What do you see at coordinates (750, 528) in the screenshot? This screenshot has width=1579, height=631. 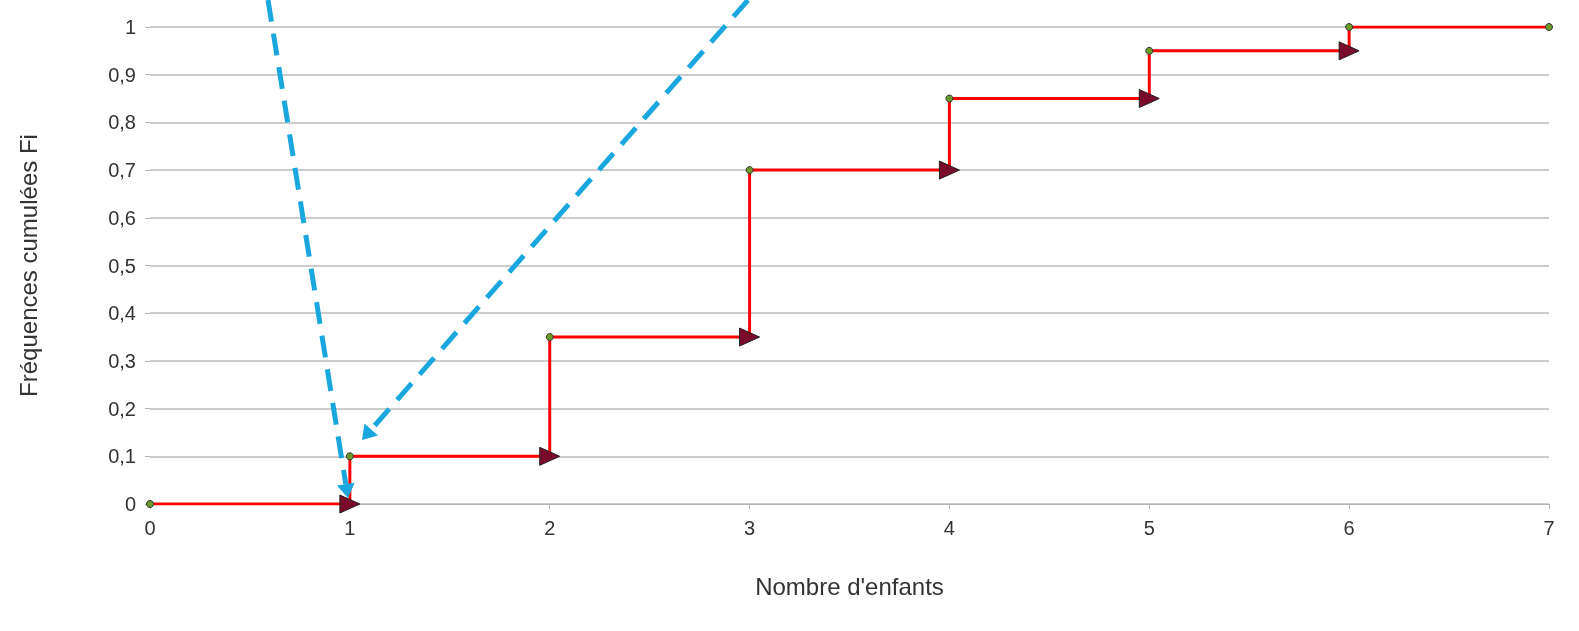 I see `x-tick-label: 3` at bounding box center [750, 528].